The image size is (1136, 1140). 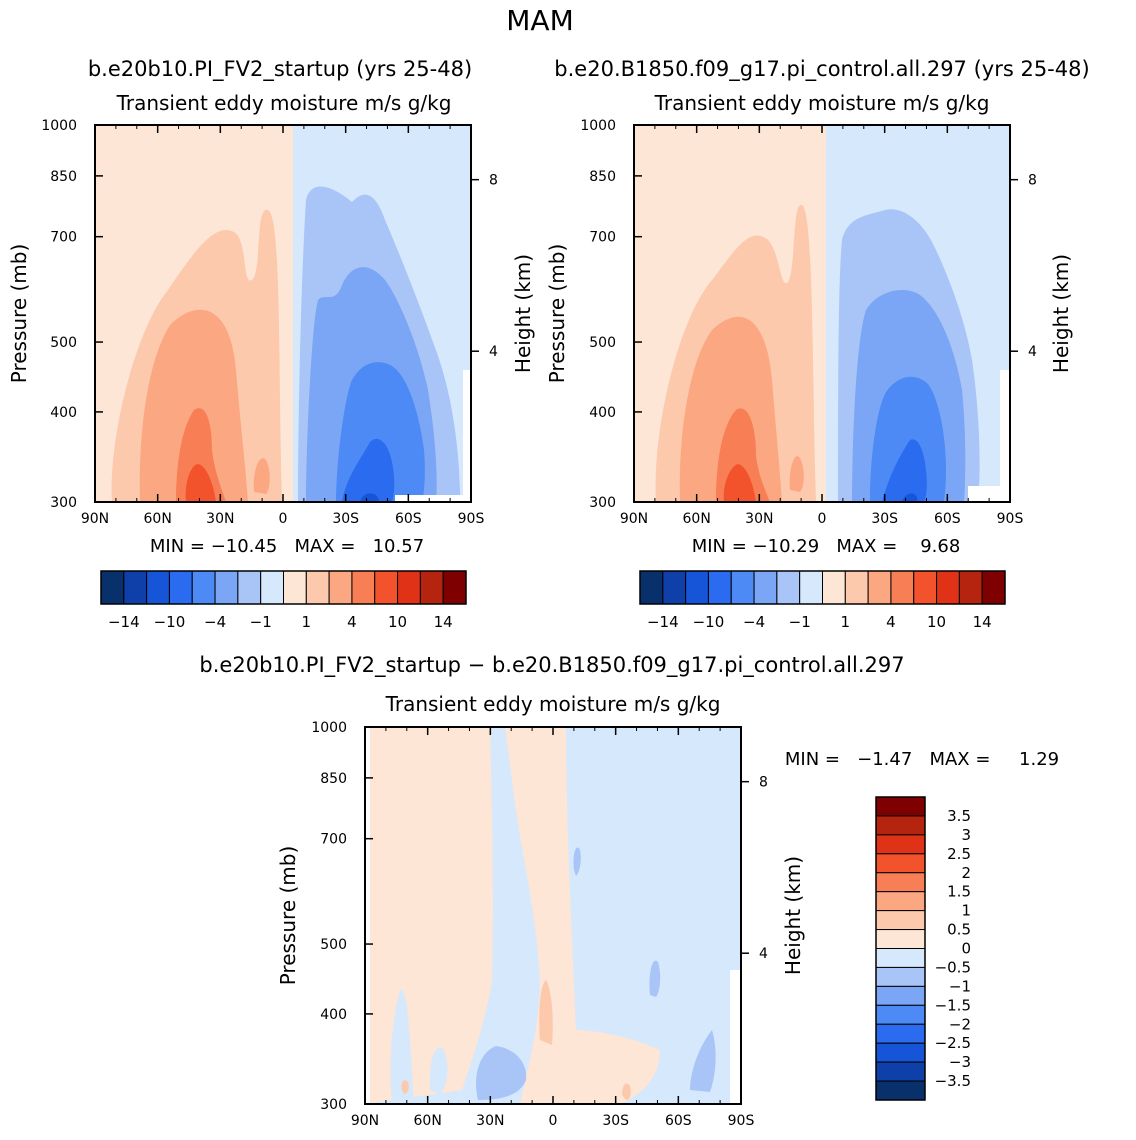 What do you see at coordinates (261, 476) in the screenshot?
I see `panel-1-contour-pos-3b` at bounding box center [261, 476].